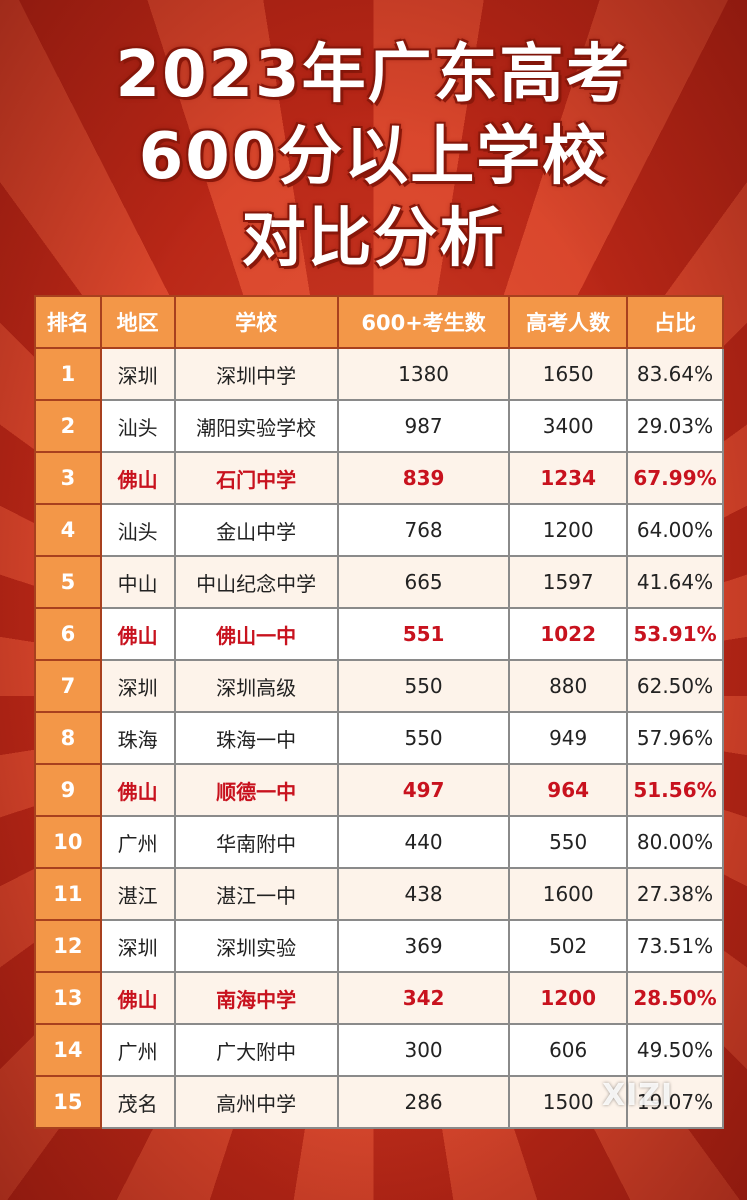 This screenshot has width=747, height=1200. What do you see at coordinates (68, 530) in the screenshot?
I see `cell-rank: 4` at bounding box center [68, 530].